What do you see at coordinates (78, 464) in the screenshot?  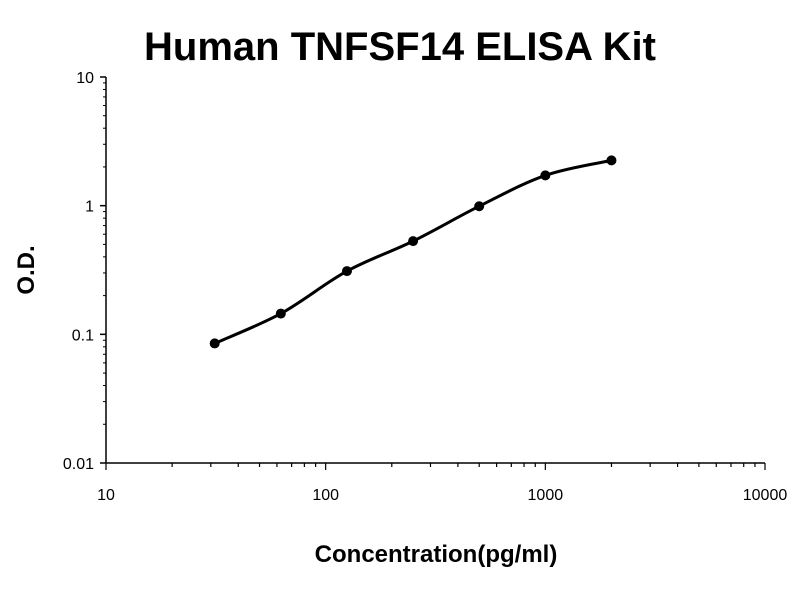 I see `y-tick-label: 0.01` at bounding box center [78, 464].